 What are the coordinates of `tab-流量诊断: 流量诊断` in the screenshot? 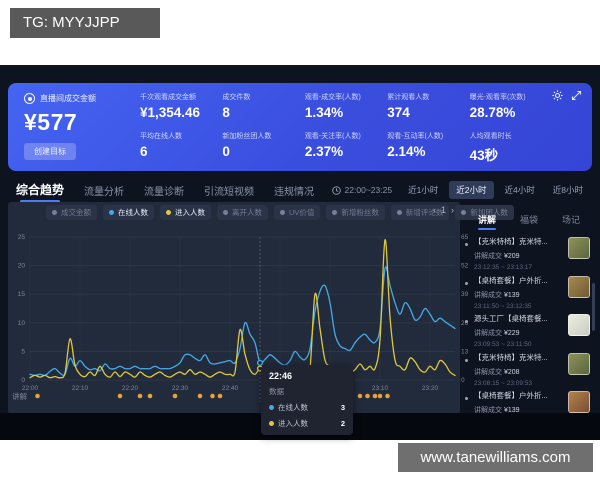 It's located at (164, 192).